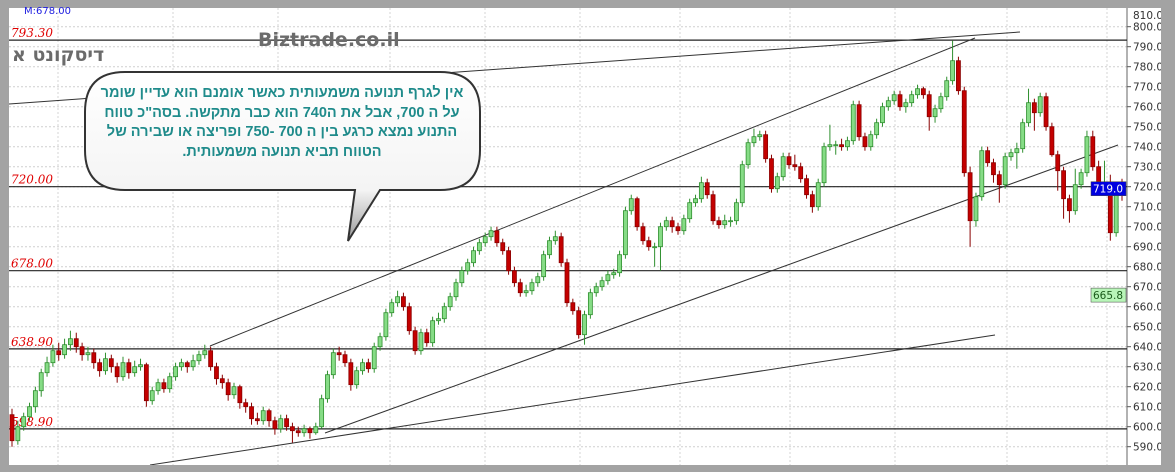 This screenshot has height=472, width=1175. Describe the element at coordinates (1147, 408) in the screenshot. I see `y-tick-label: 610.0` at that location.